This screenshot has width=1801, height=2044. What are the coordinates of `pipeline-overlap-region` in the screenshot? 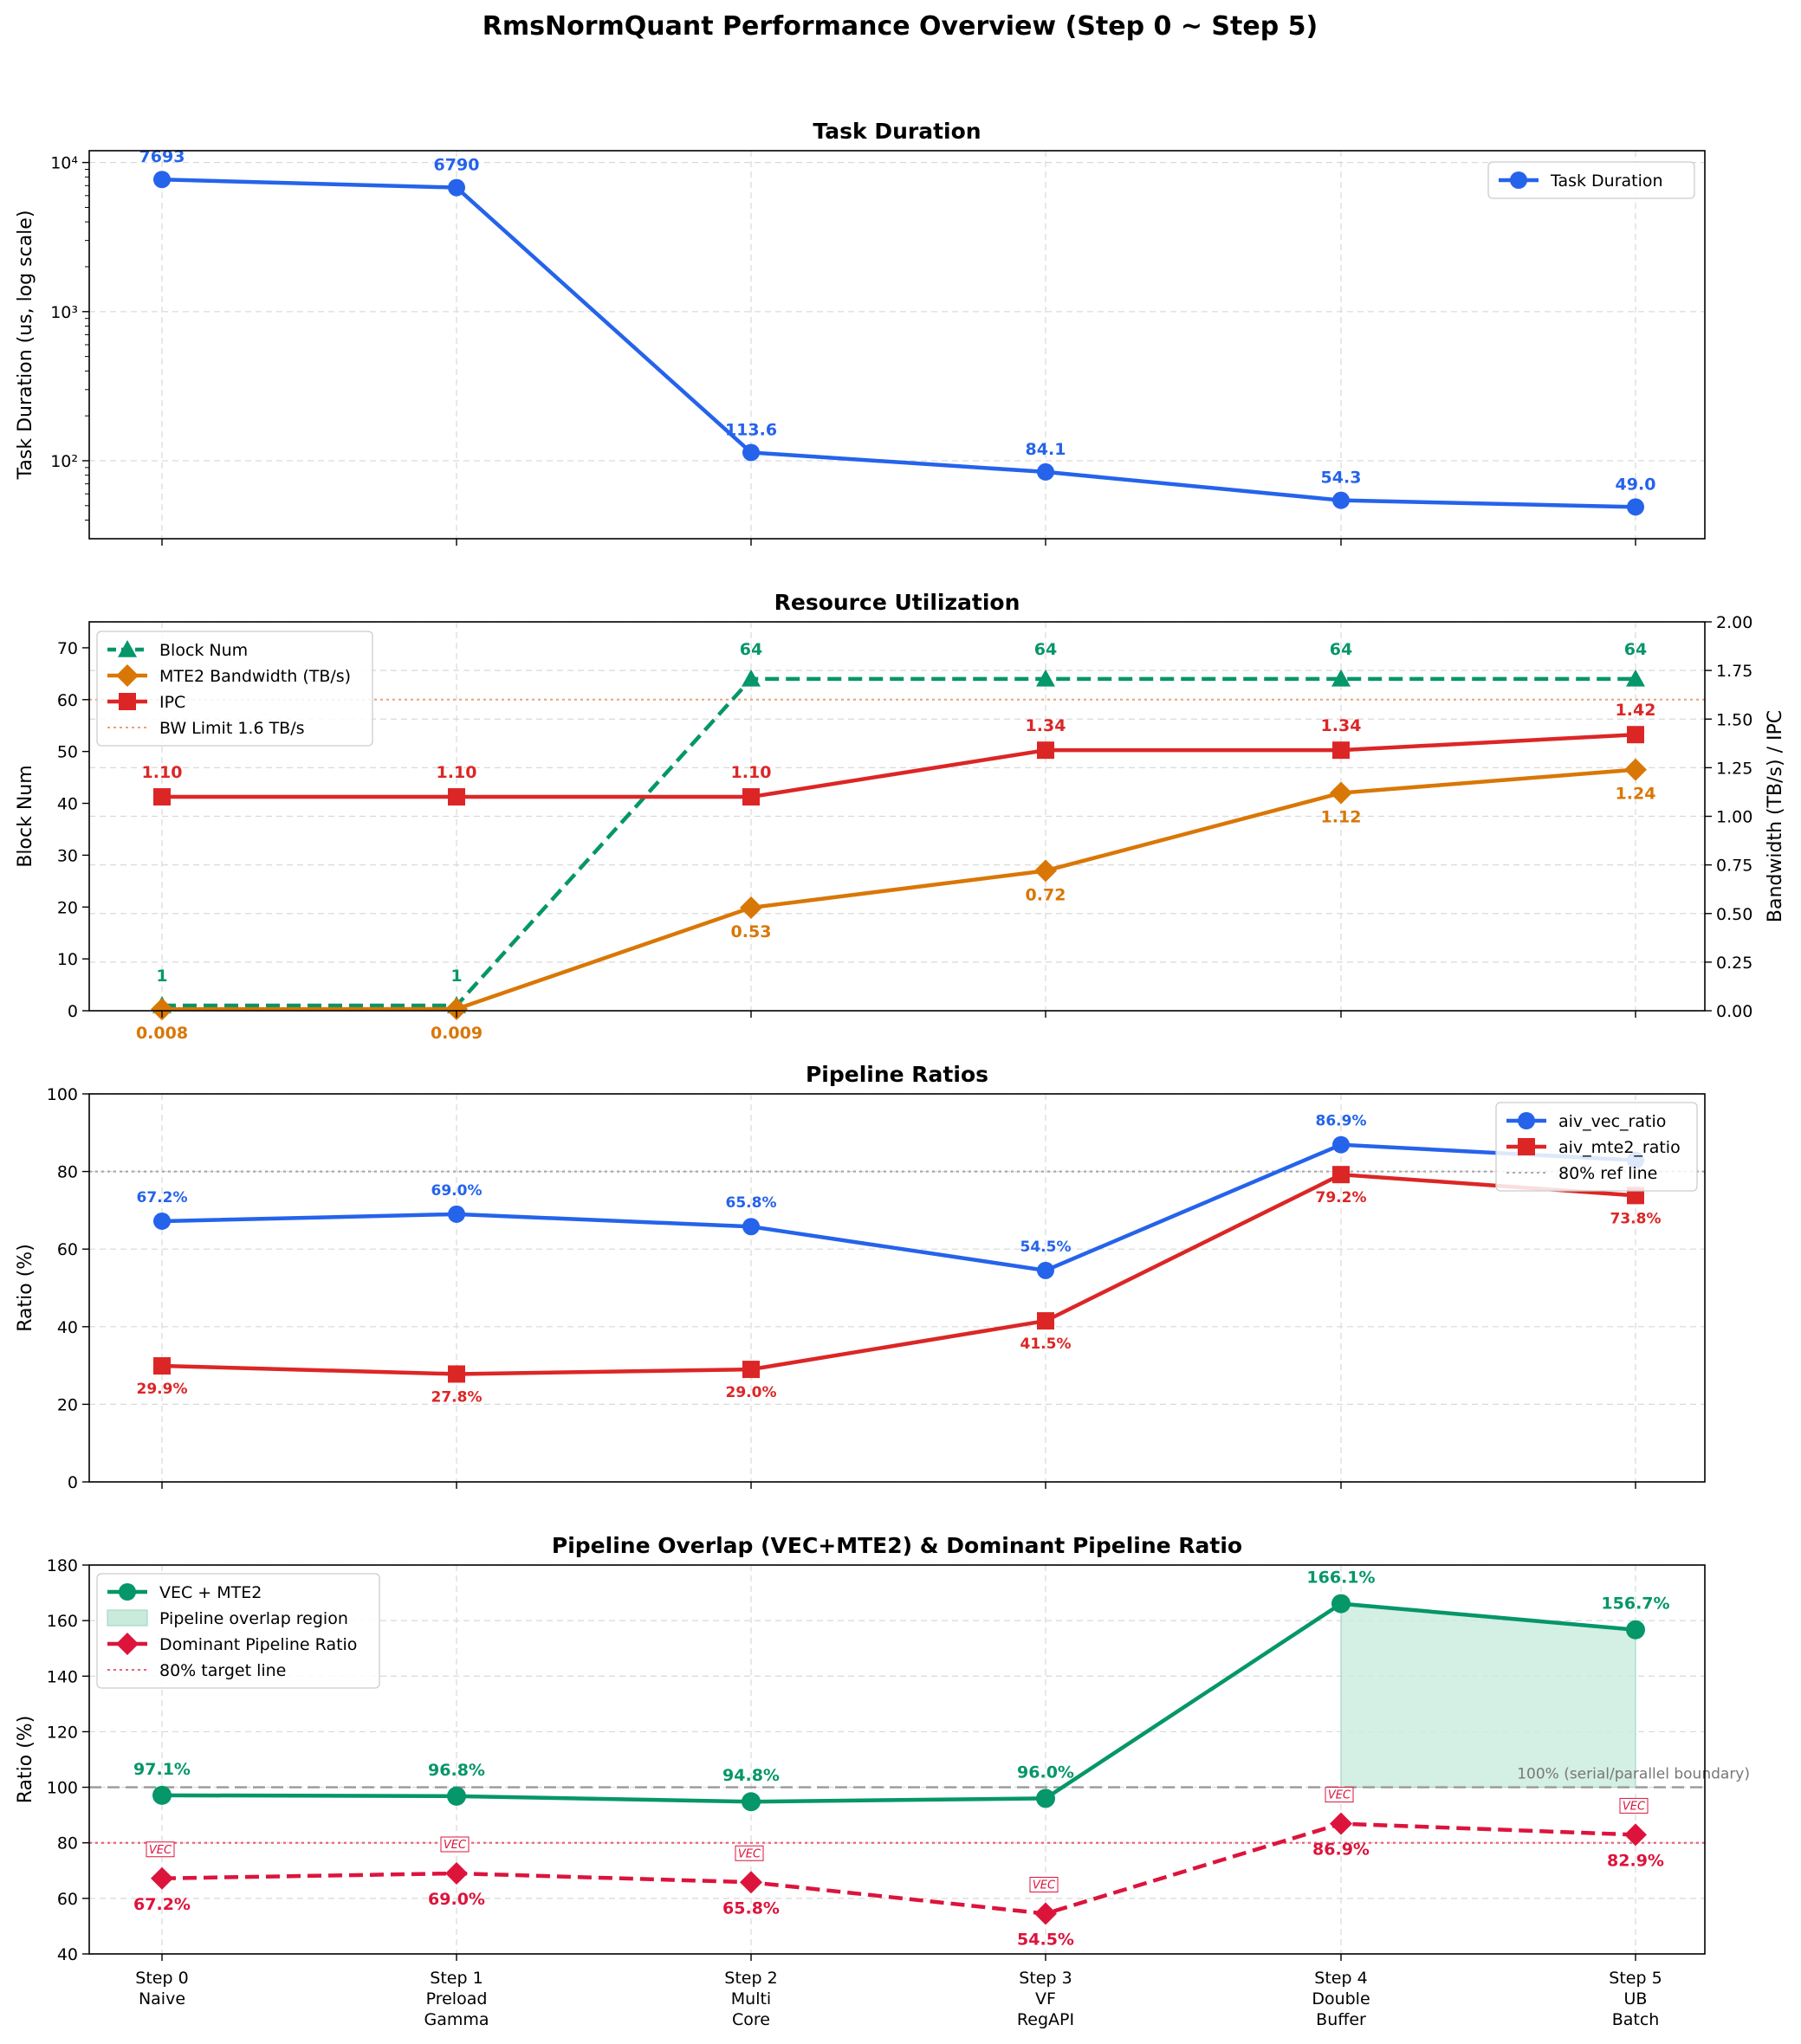 It's located at (1488, 1695).